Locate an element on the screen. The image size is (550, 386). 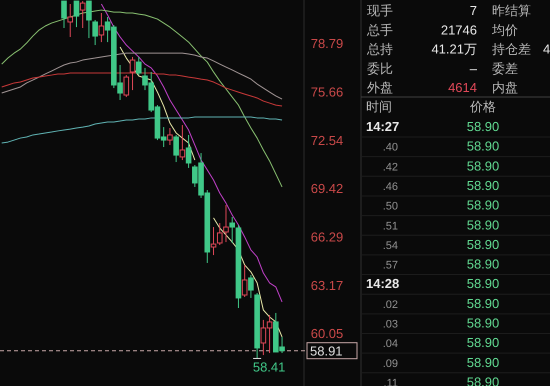
ref-line-label: 58.91 is located at coordinates (326, 351).